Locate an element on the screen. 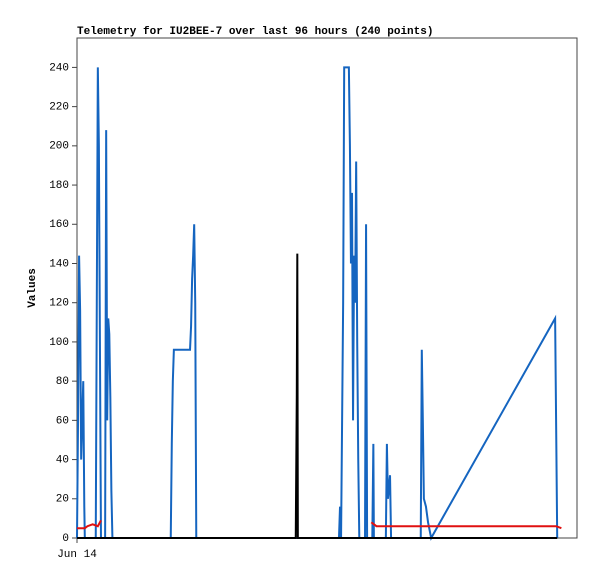  x-tick-label: Jun 14 is located at coordinates (77, 555).